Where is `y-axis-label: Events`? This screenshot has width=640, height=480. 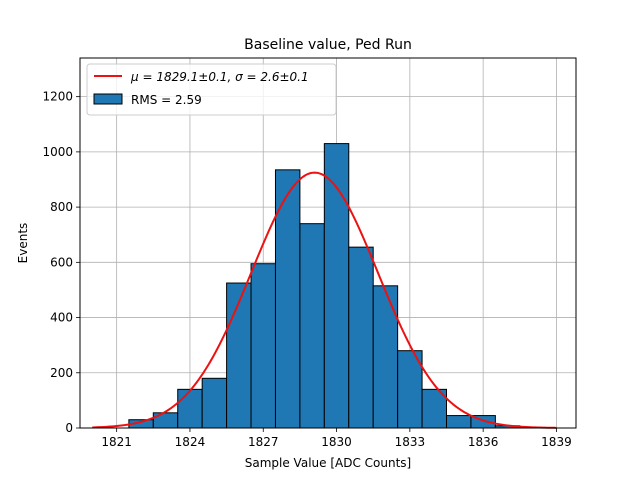
y-axis-label: Events is located at coordinates (23, 243).